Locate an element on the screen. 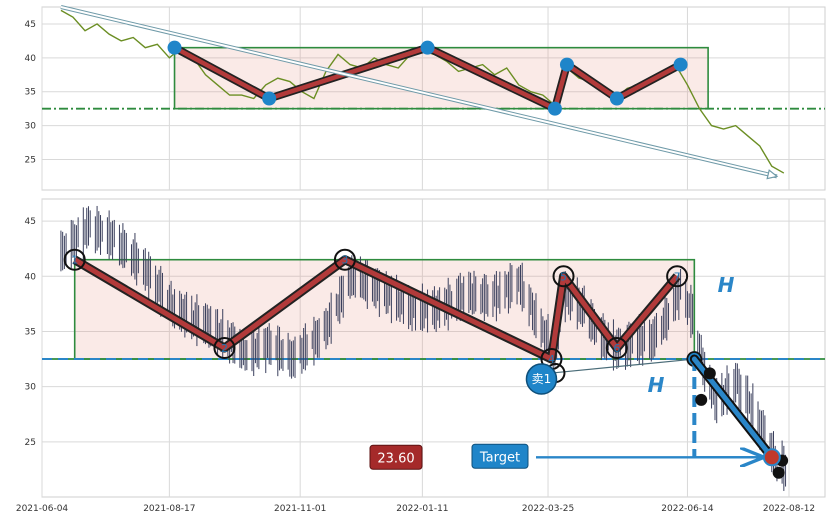  pattern-label-3: 3 is located at coordinates (344, 260).